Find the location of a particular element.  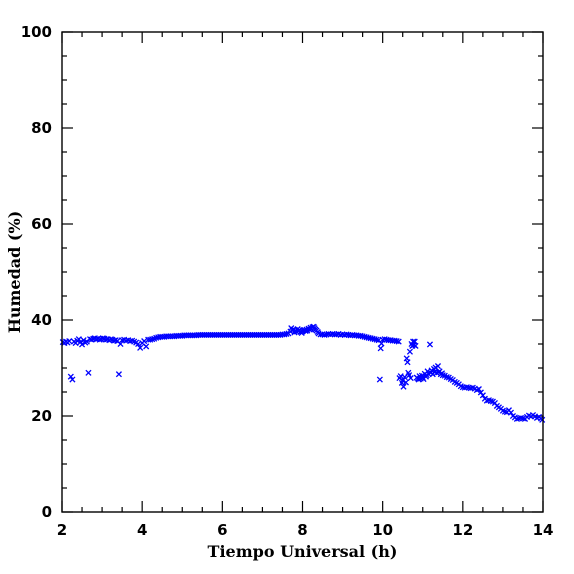

y-tick-label: 60 is located at coordinates (41, 224).